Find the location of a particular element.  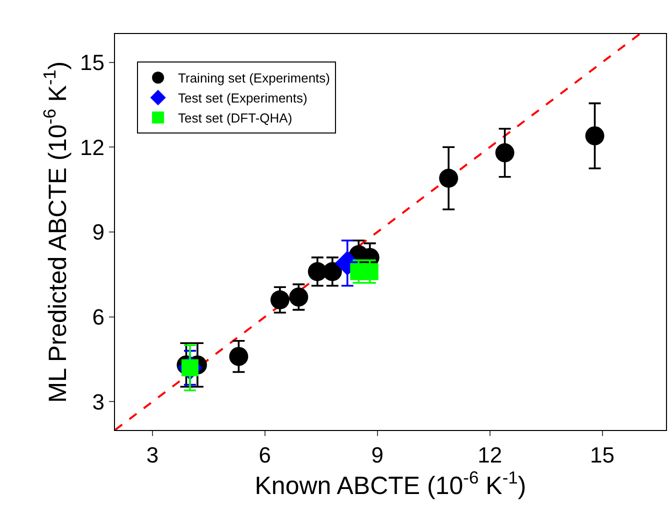

x-tick-label: 9 is located at coordinates (377, 455).